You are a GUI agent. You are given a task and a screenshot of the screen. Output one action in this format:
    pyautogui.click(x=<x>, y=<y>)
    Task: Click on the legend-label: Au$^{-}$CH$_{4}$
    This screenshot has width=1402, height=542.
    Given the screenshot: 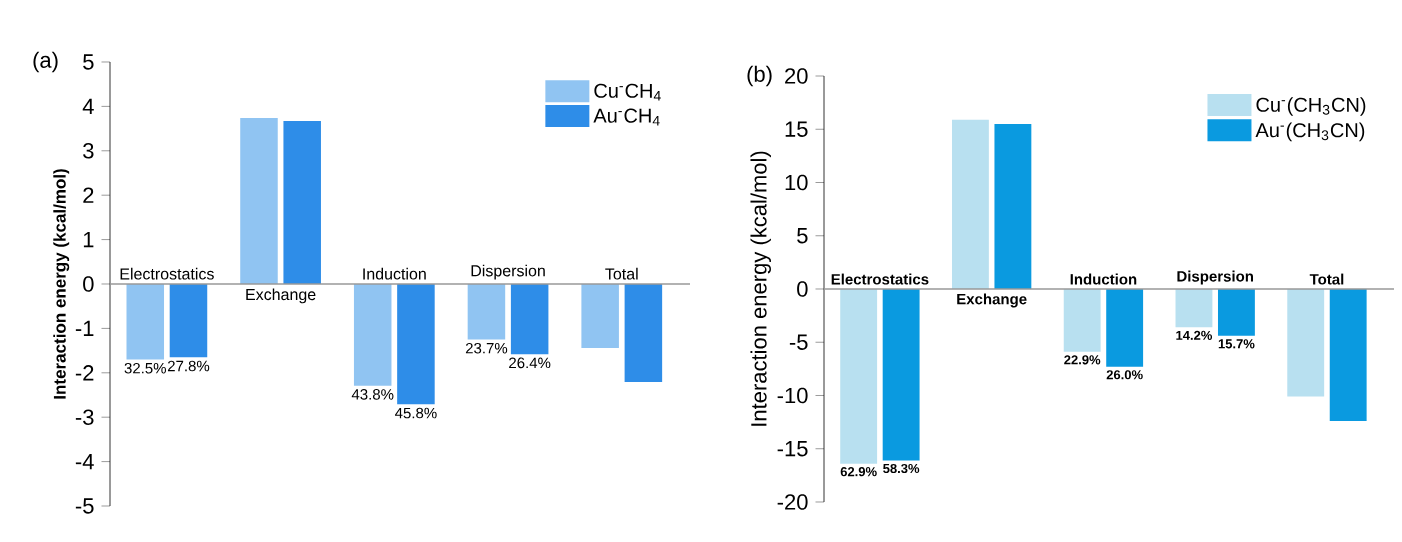 What is the action you would take?
    pyautogui.click(x=626, y=117)
    